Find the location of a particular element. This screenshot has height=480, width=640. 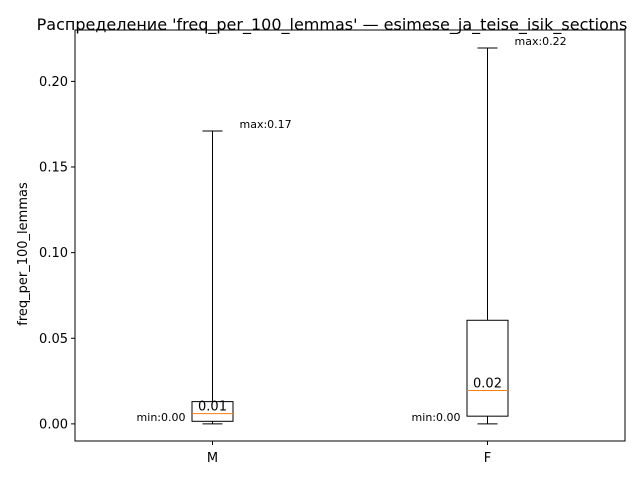

y-tick-label: 0.05 is located at coordinates (53, 339).